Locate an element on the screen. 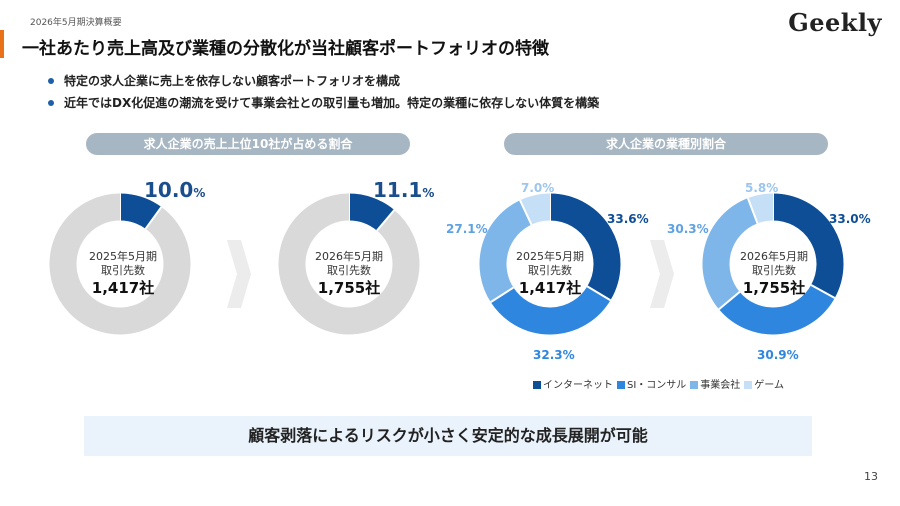  slice-label-company: 30.3% is located at coordinates (688, 229).